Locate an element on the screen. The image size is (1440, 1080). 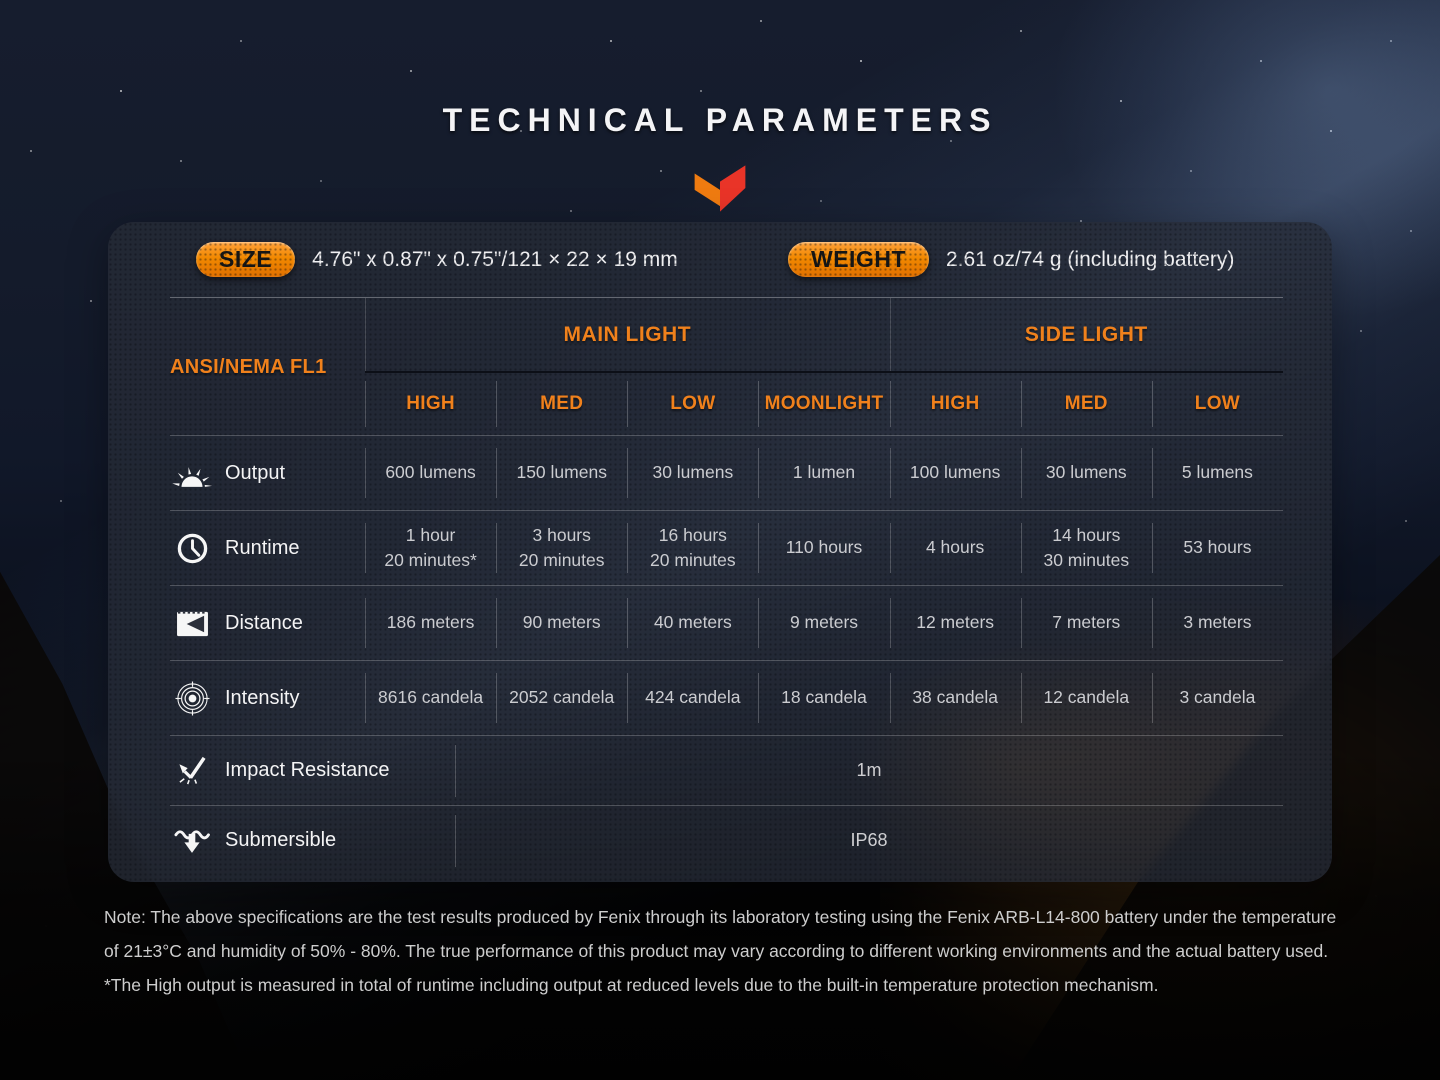
spec-cell: 110 hours is located at coordinates (823, 548).